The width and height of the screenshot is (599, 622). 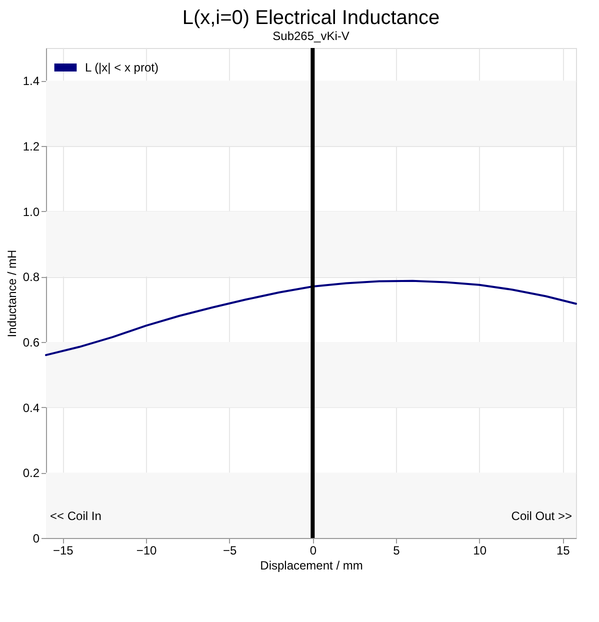 I want to click on x-tick-label: −5, so click(x=229, y=551).